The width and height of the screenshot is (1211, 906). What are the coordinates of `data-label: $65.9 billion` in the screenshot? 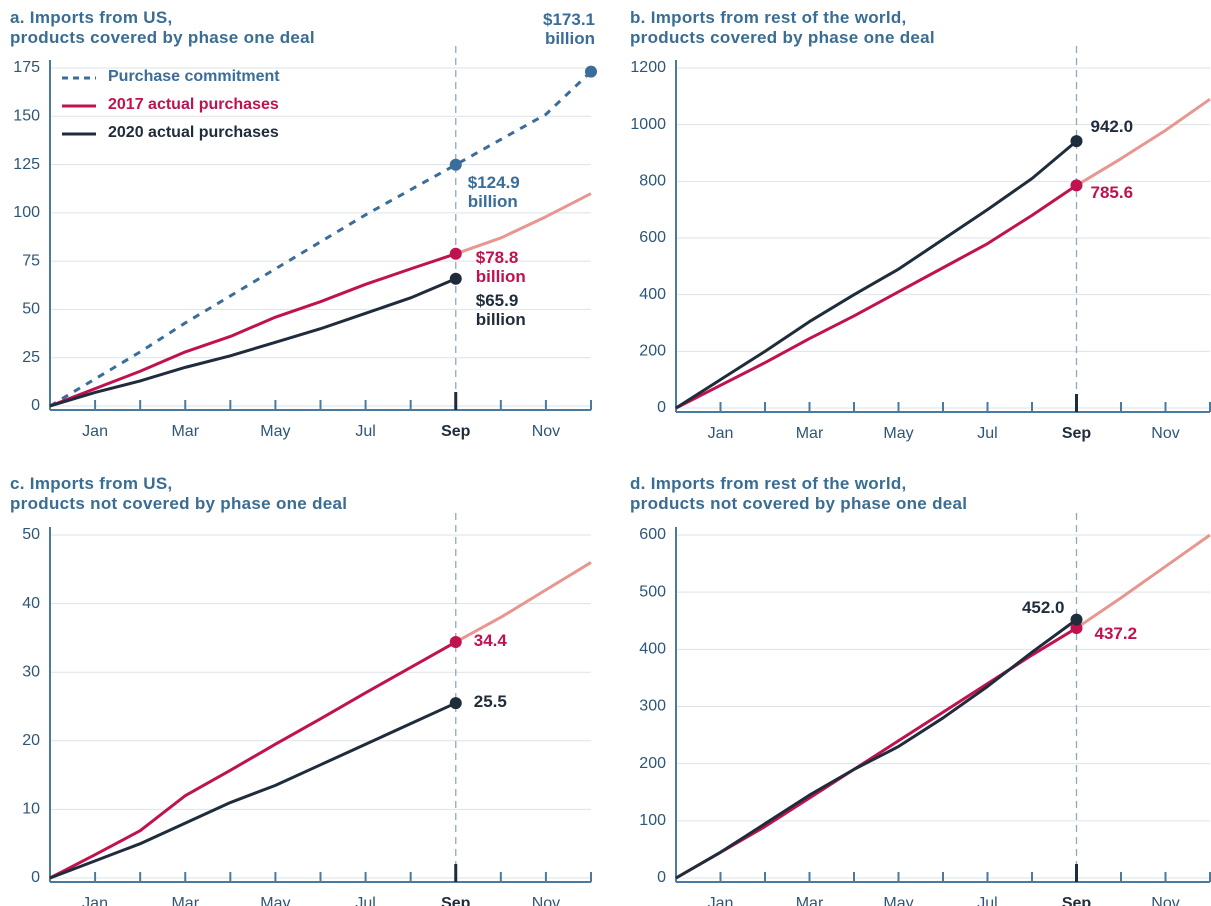 It's located at (500, 309).